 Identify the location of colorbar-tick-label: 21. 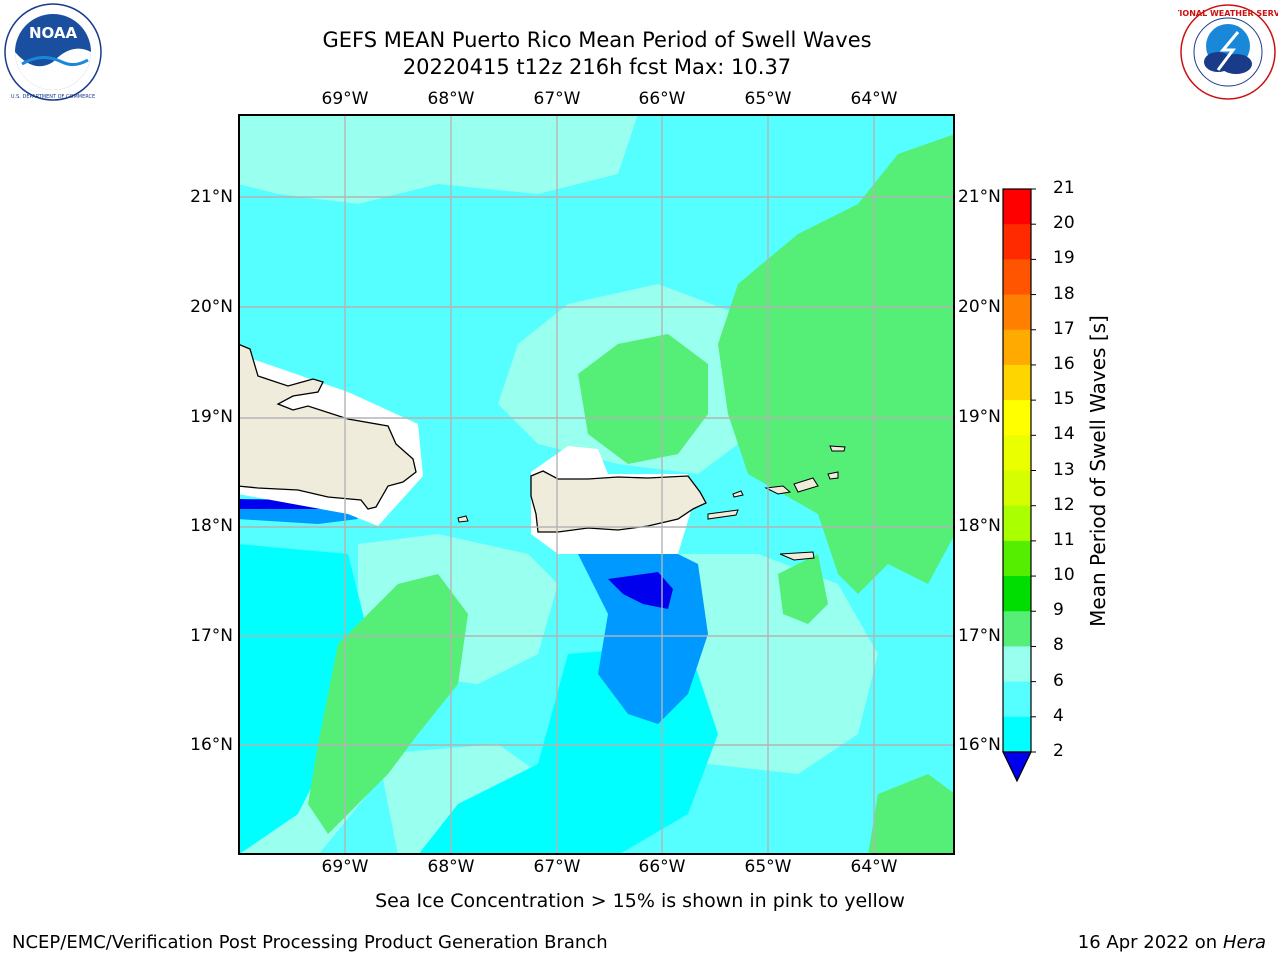
(1064, 188).